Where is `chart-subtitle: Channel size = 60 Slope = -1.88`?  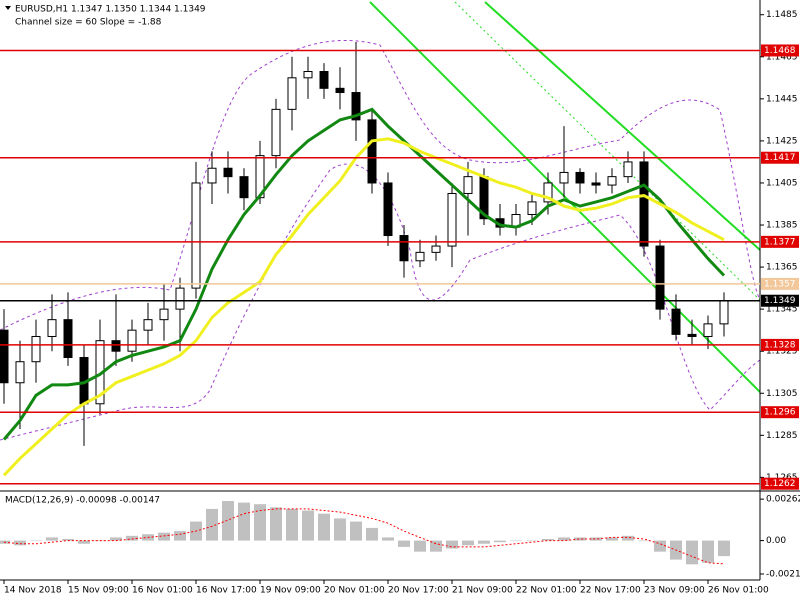 chart-subtitle: Channel size = 60 Slope = -1.88 is located at coordinates (88, 23).